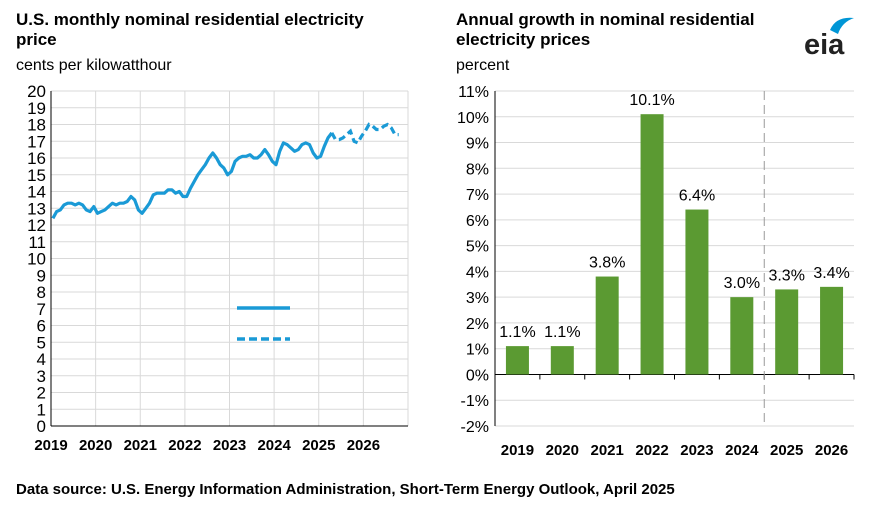 The height and width of the screenshot is (514, 876). Describe the element at coordinates (36, 125) in the screenshot. I see `y-tick-label: 18` at that location.